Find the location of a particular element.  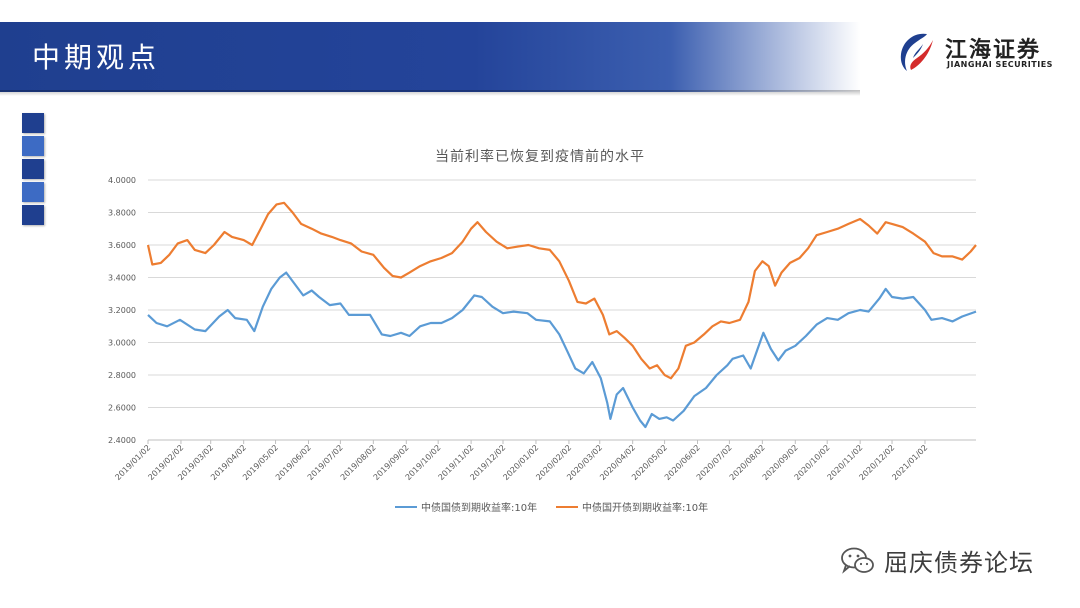

decor-squares is located at coordinates (33, 170).